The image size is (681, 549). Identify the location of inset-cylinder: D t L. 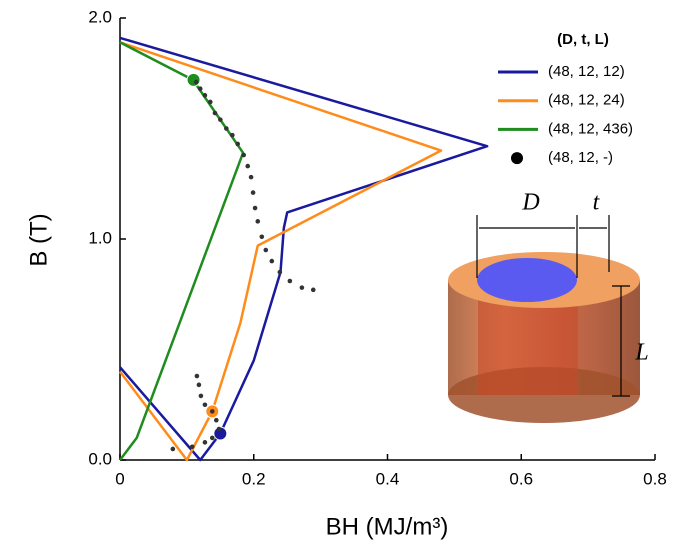
(548, 306).